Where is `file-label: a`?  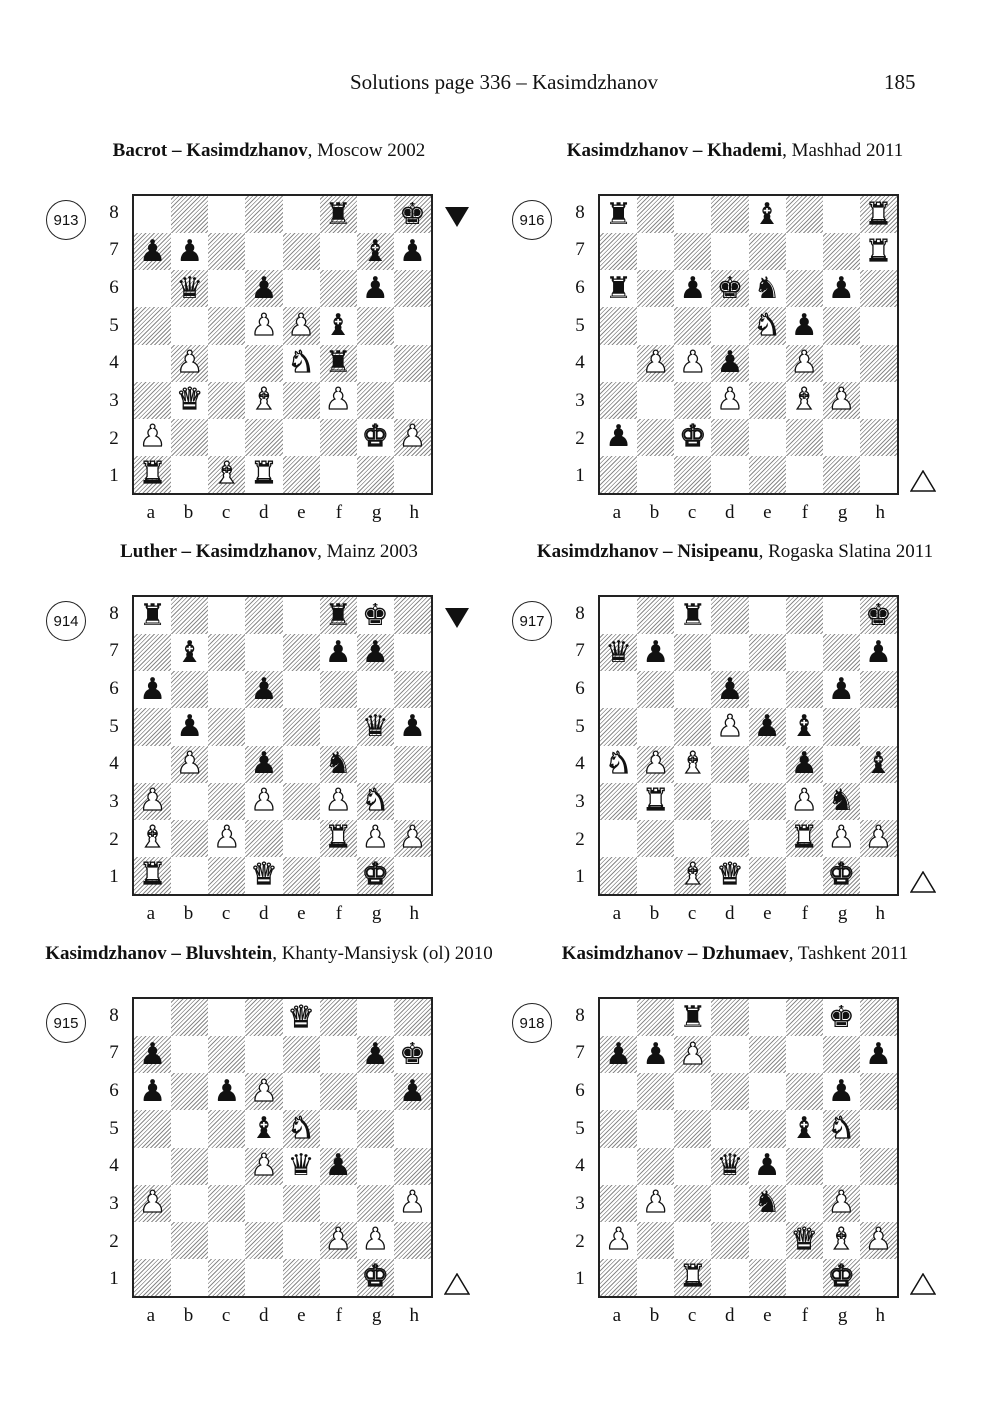
file-label: a is located at coordinates (151, 1315).